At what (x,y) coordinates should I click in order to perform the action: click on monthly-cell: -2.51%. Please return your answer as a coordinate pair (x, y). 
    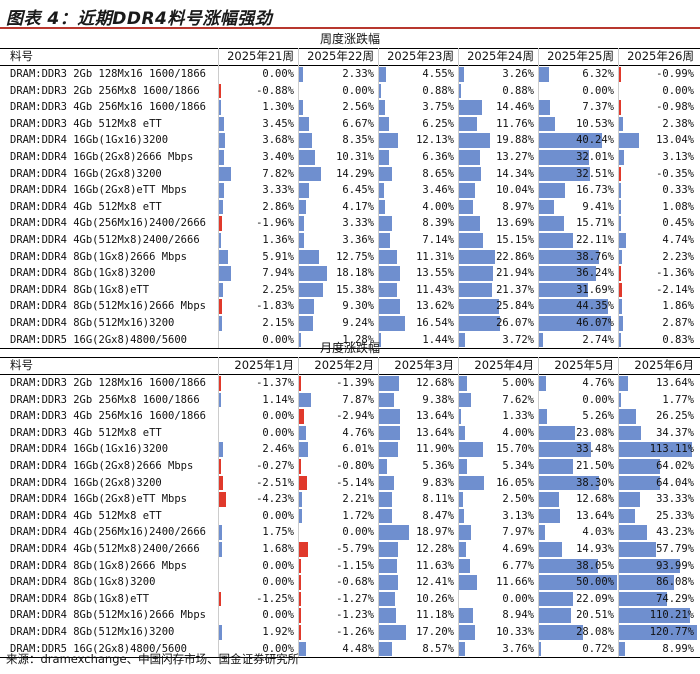
    Looking at the image, I should click on (258, 483).